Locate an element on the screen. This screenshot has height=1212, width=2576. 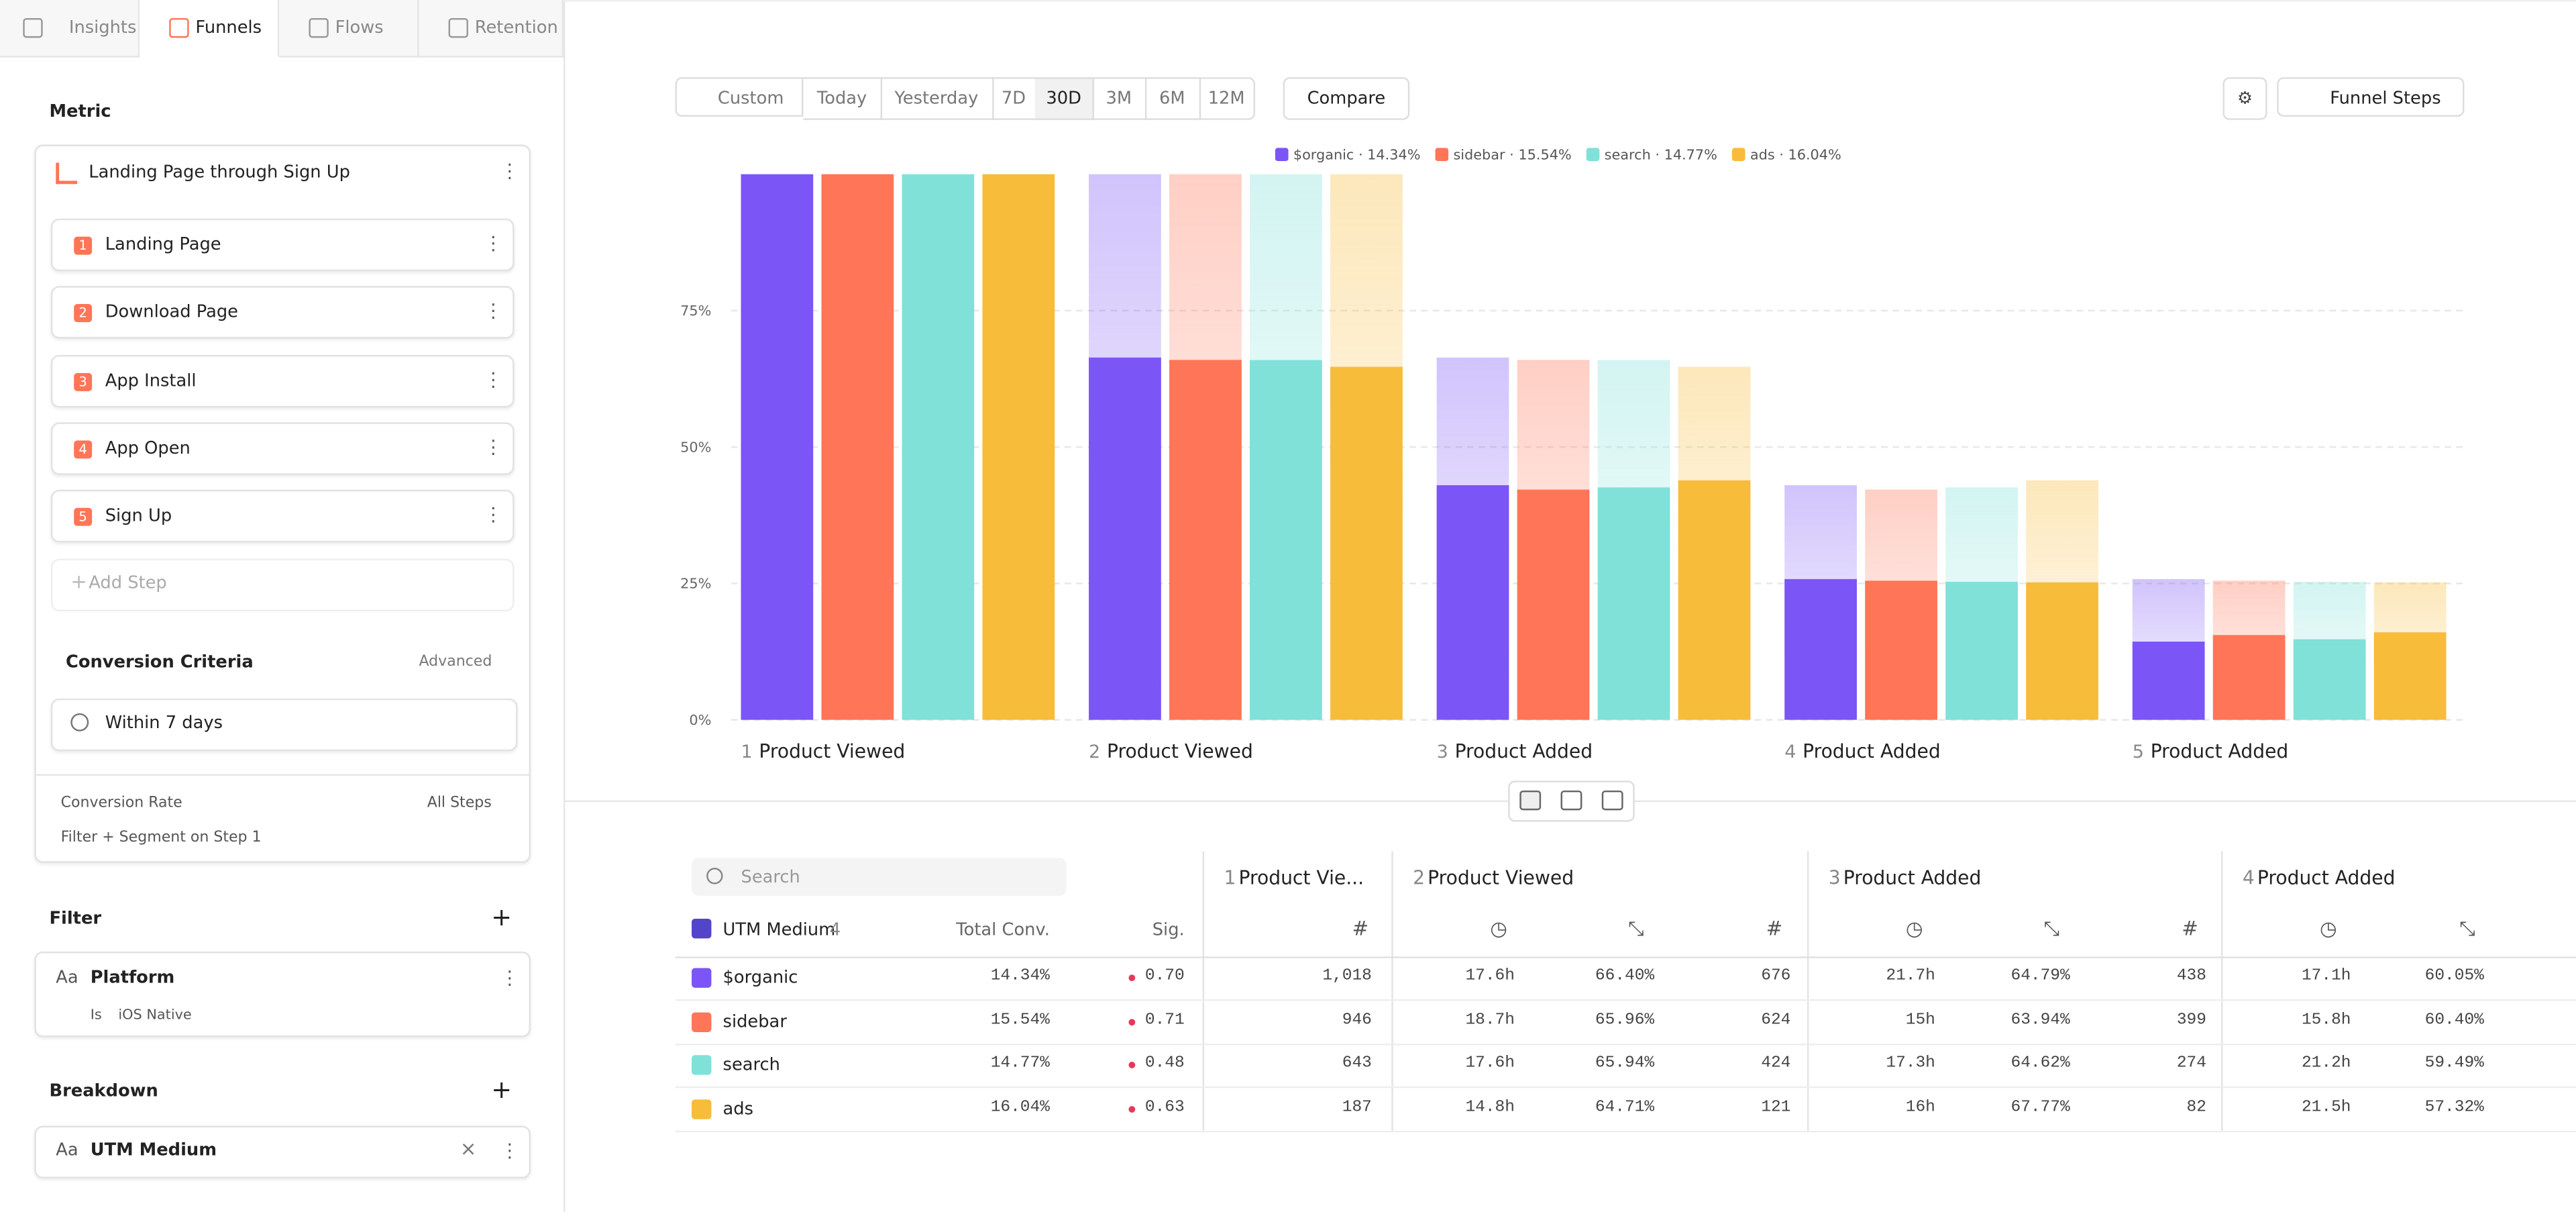
range-button: 30D is located at coordinates (1064, 98).